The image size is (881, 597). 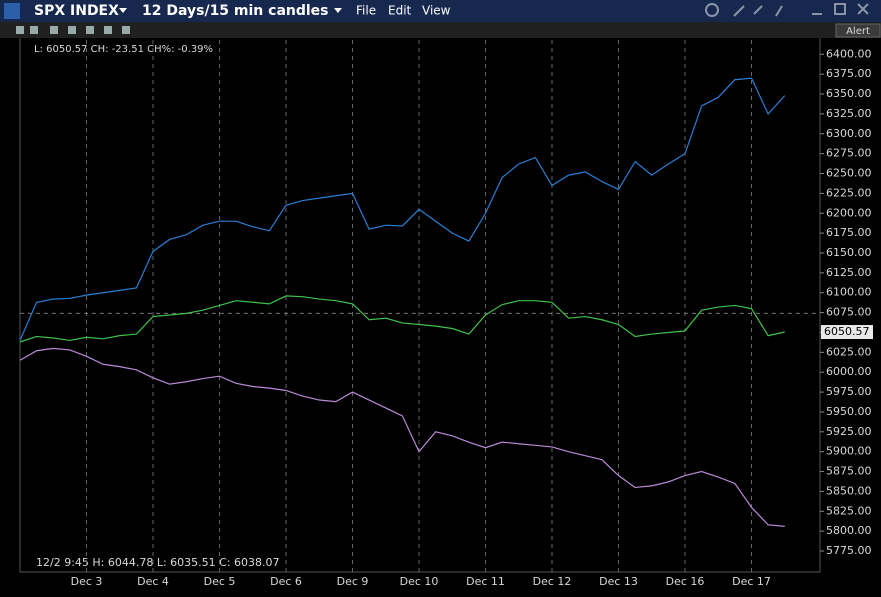 What do you see at coordinates (849, 192) in the screenshot?
I see `y-tick-label: 6225.00` at bounding box center [849, 192].